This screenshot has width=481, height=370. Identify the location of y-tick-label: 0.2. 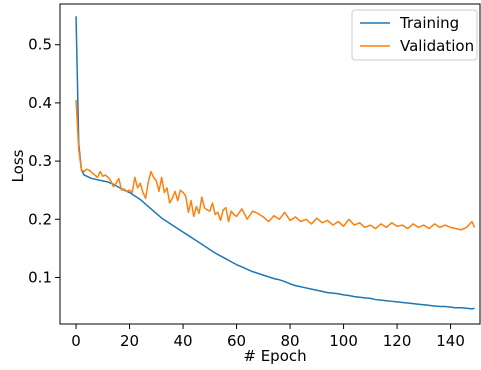
(40, 219).